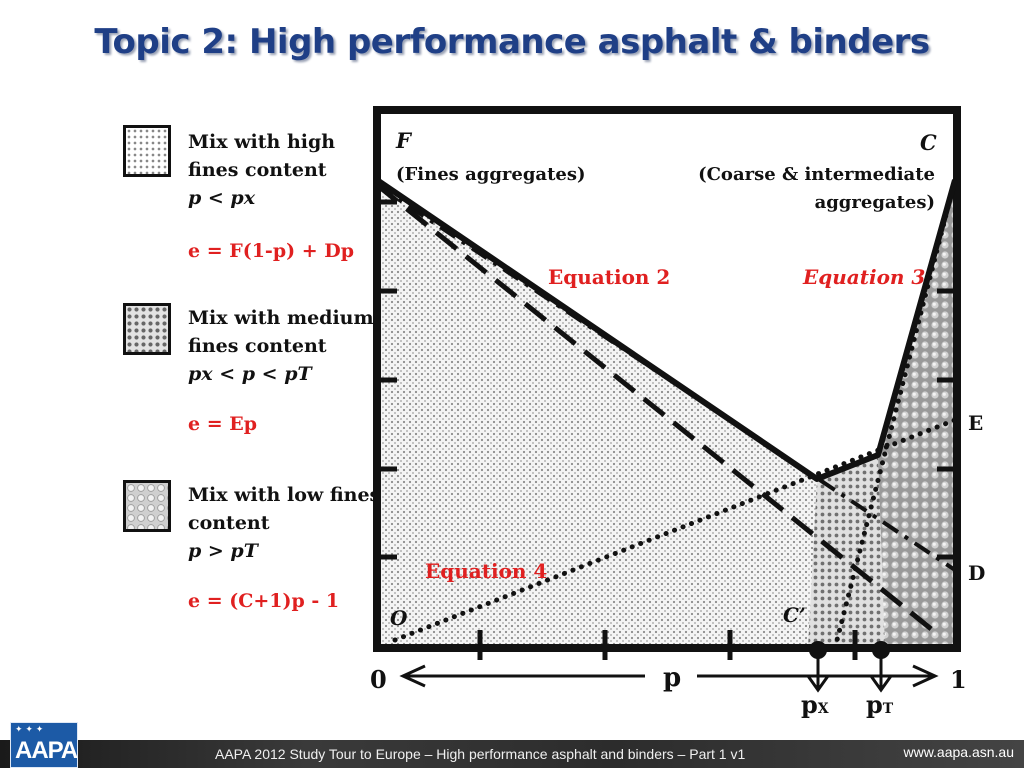  I want to click on legend-high-line-1: Mix with high, so click(262, 142).